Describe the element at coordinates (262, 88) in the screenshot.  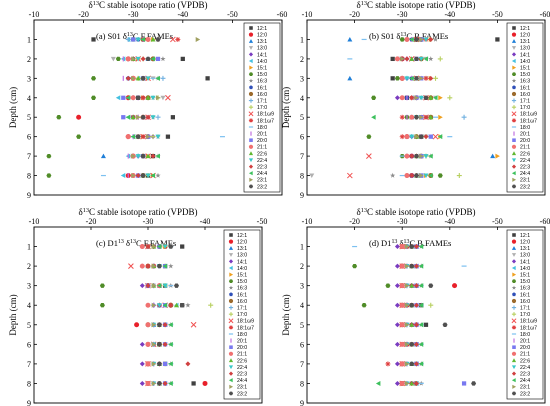
I see `legend-label: 16:1` at that location.